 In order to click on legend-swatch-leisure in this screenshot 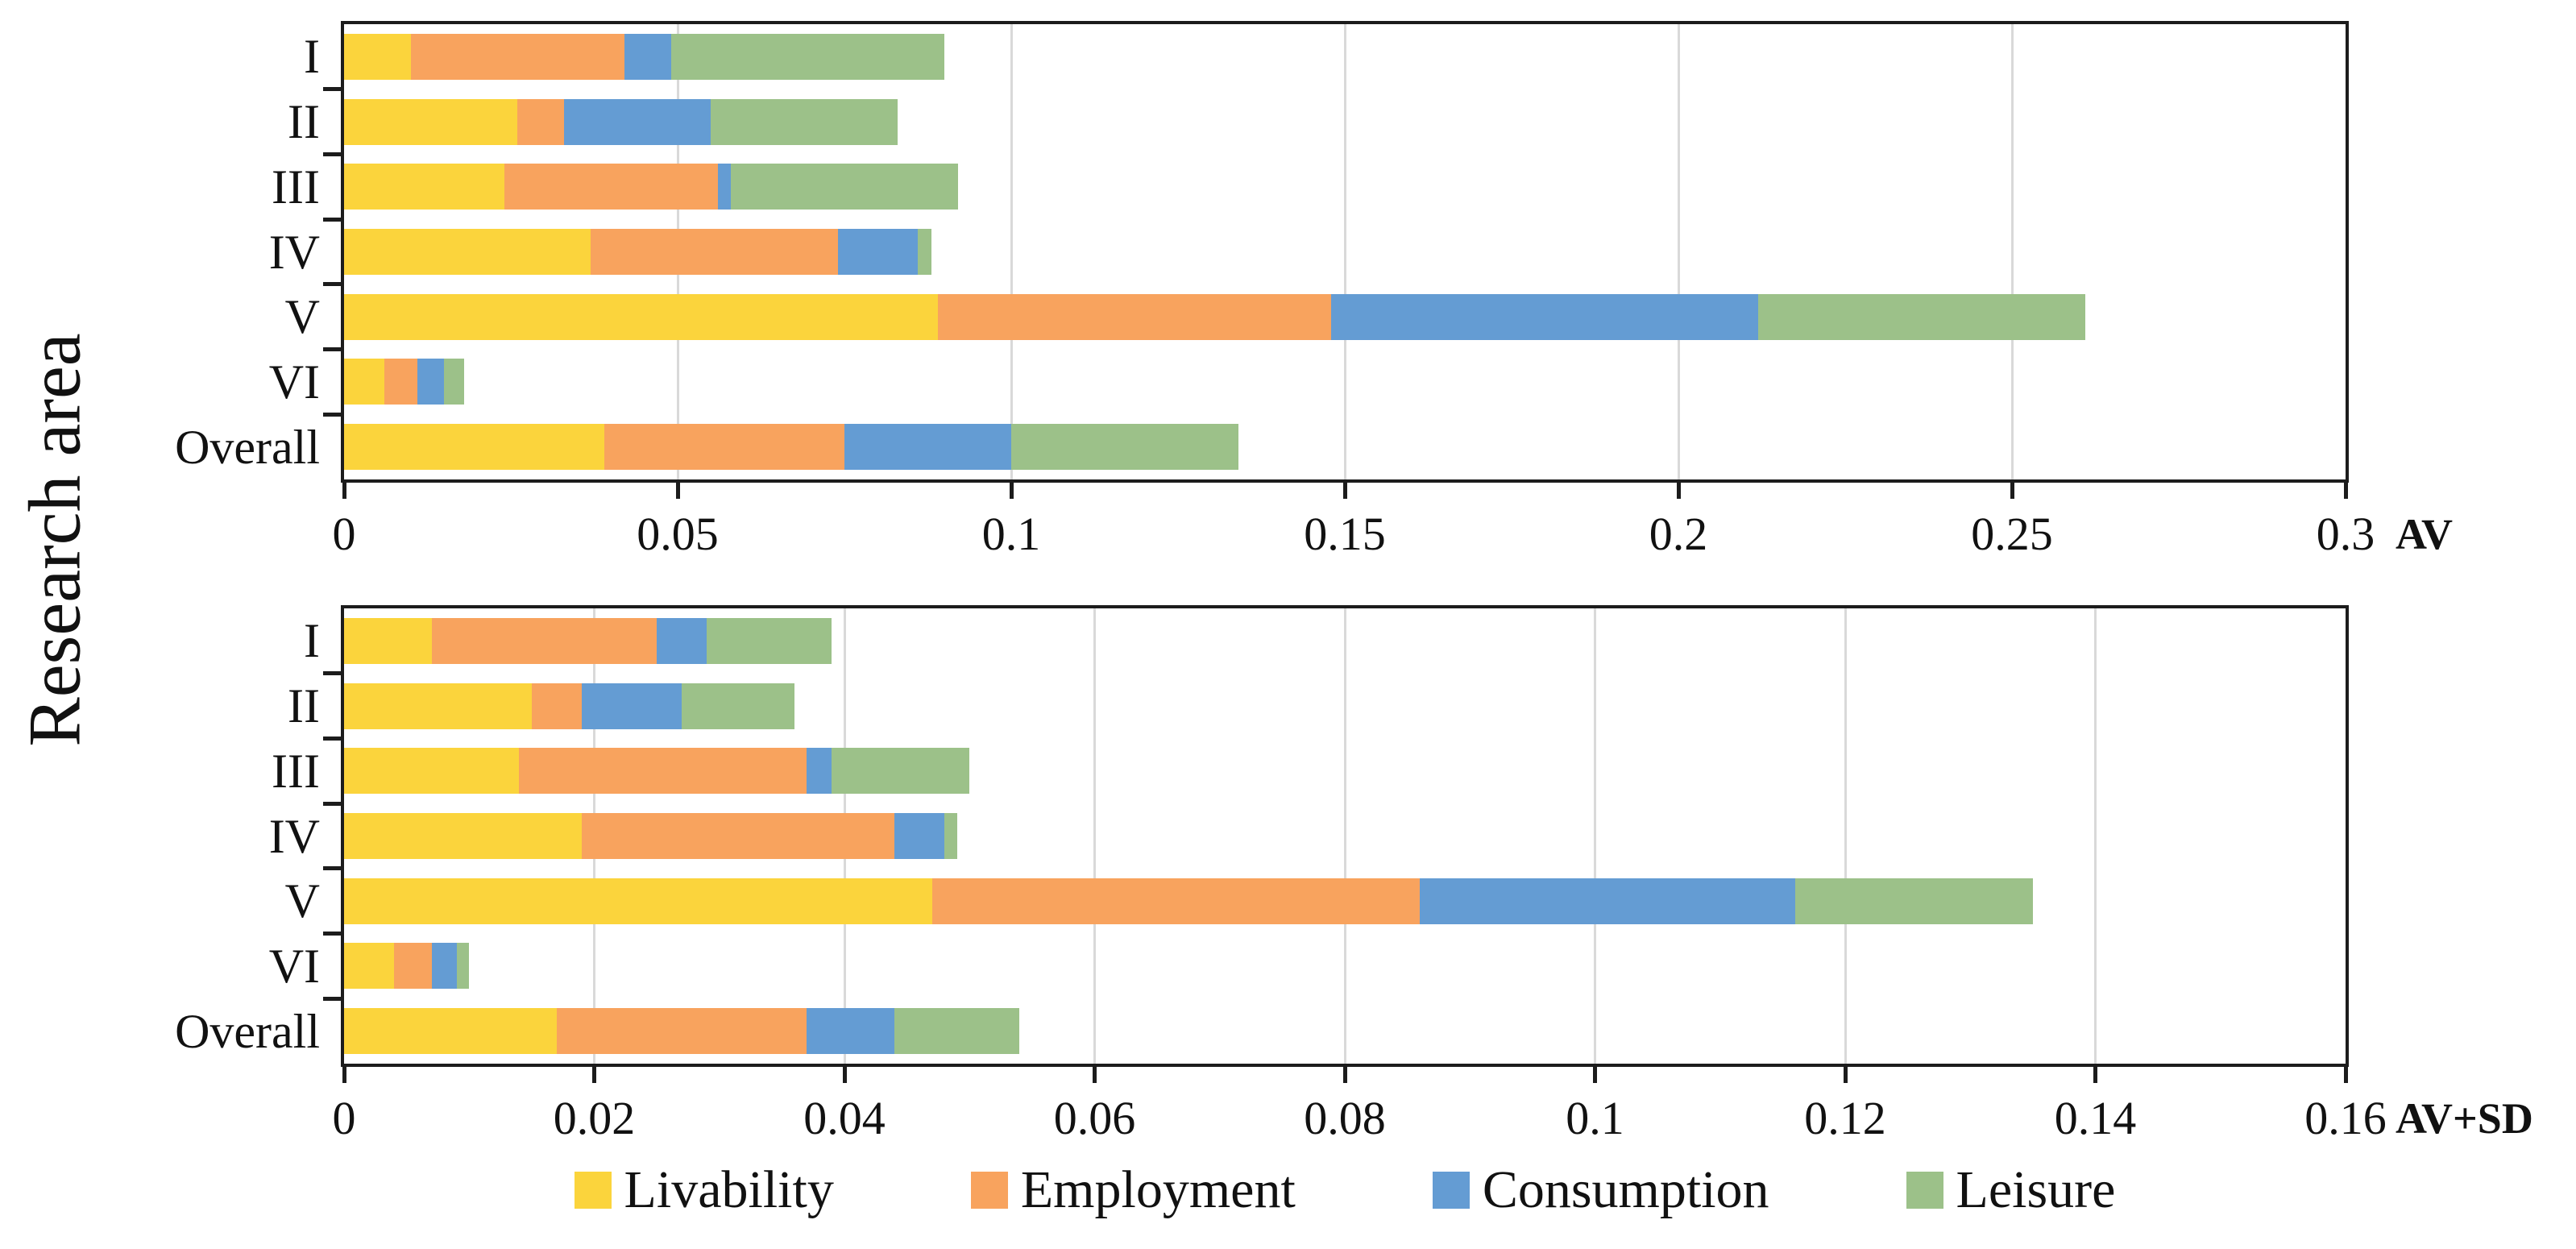, I will do `click(1924, 1190)`.